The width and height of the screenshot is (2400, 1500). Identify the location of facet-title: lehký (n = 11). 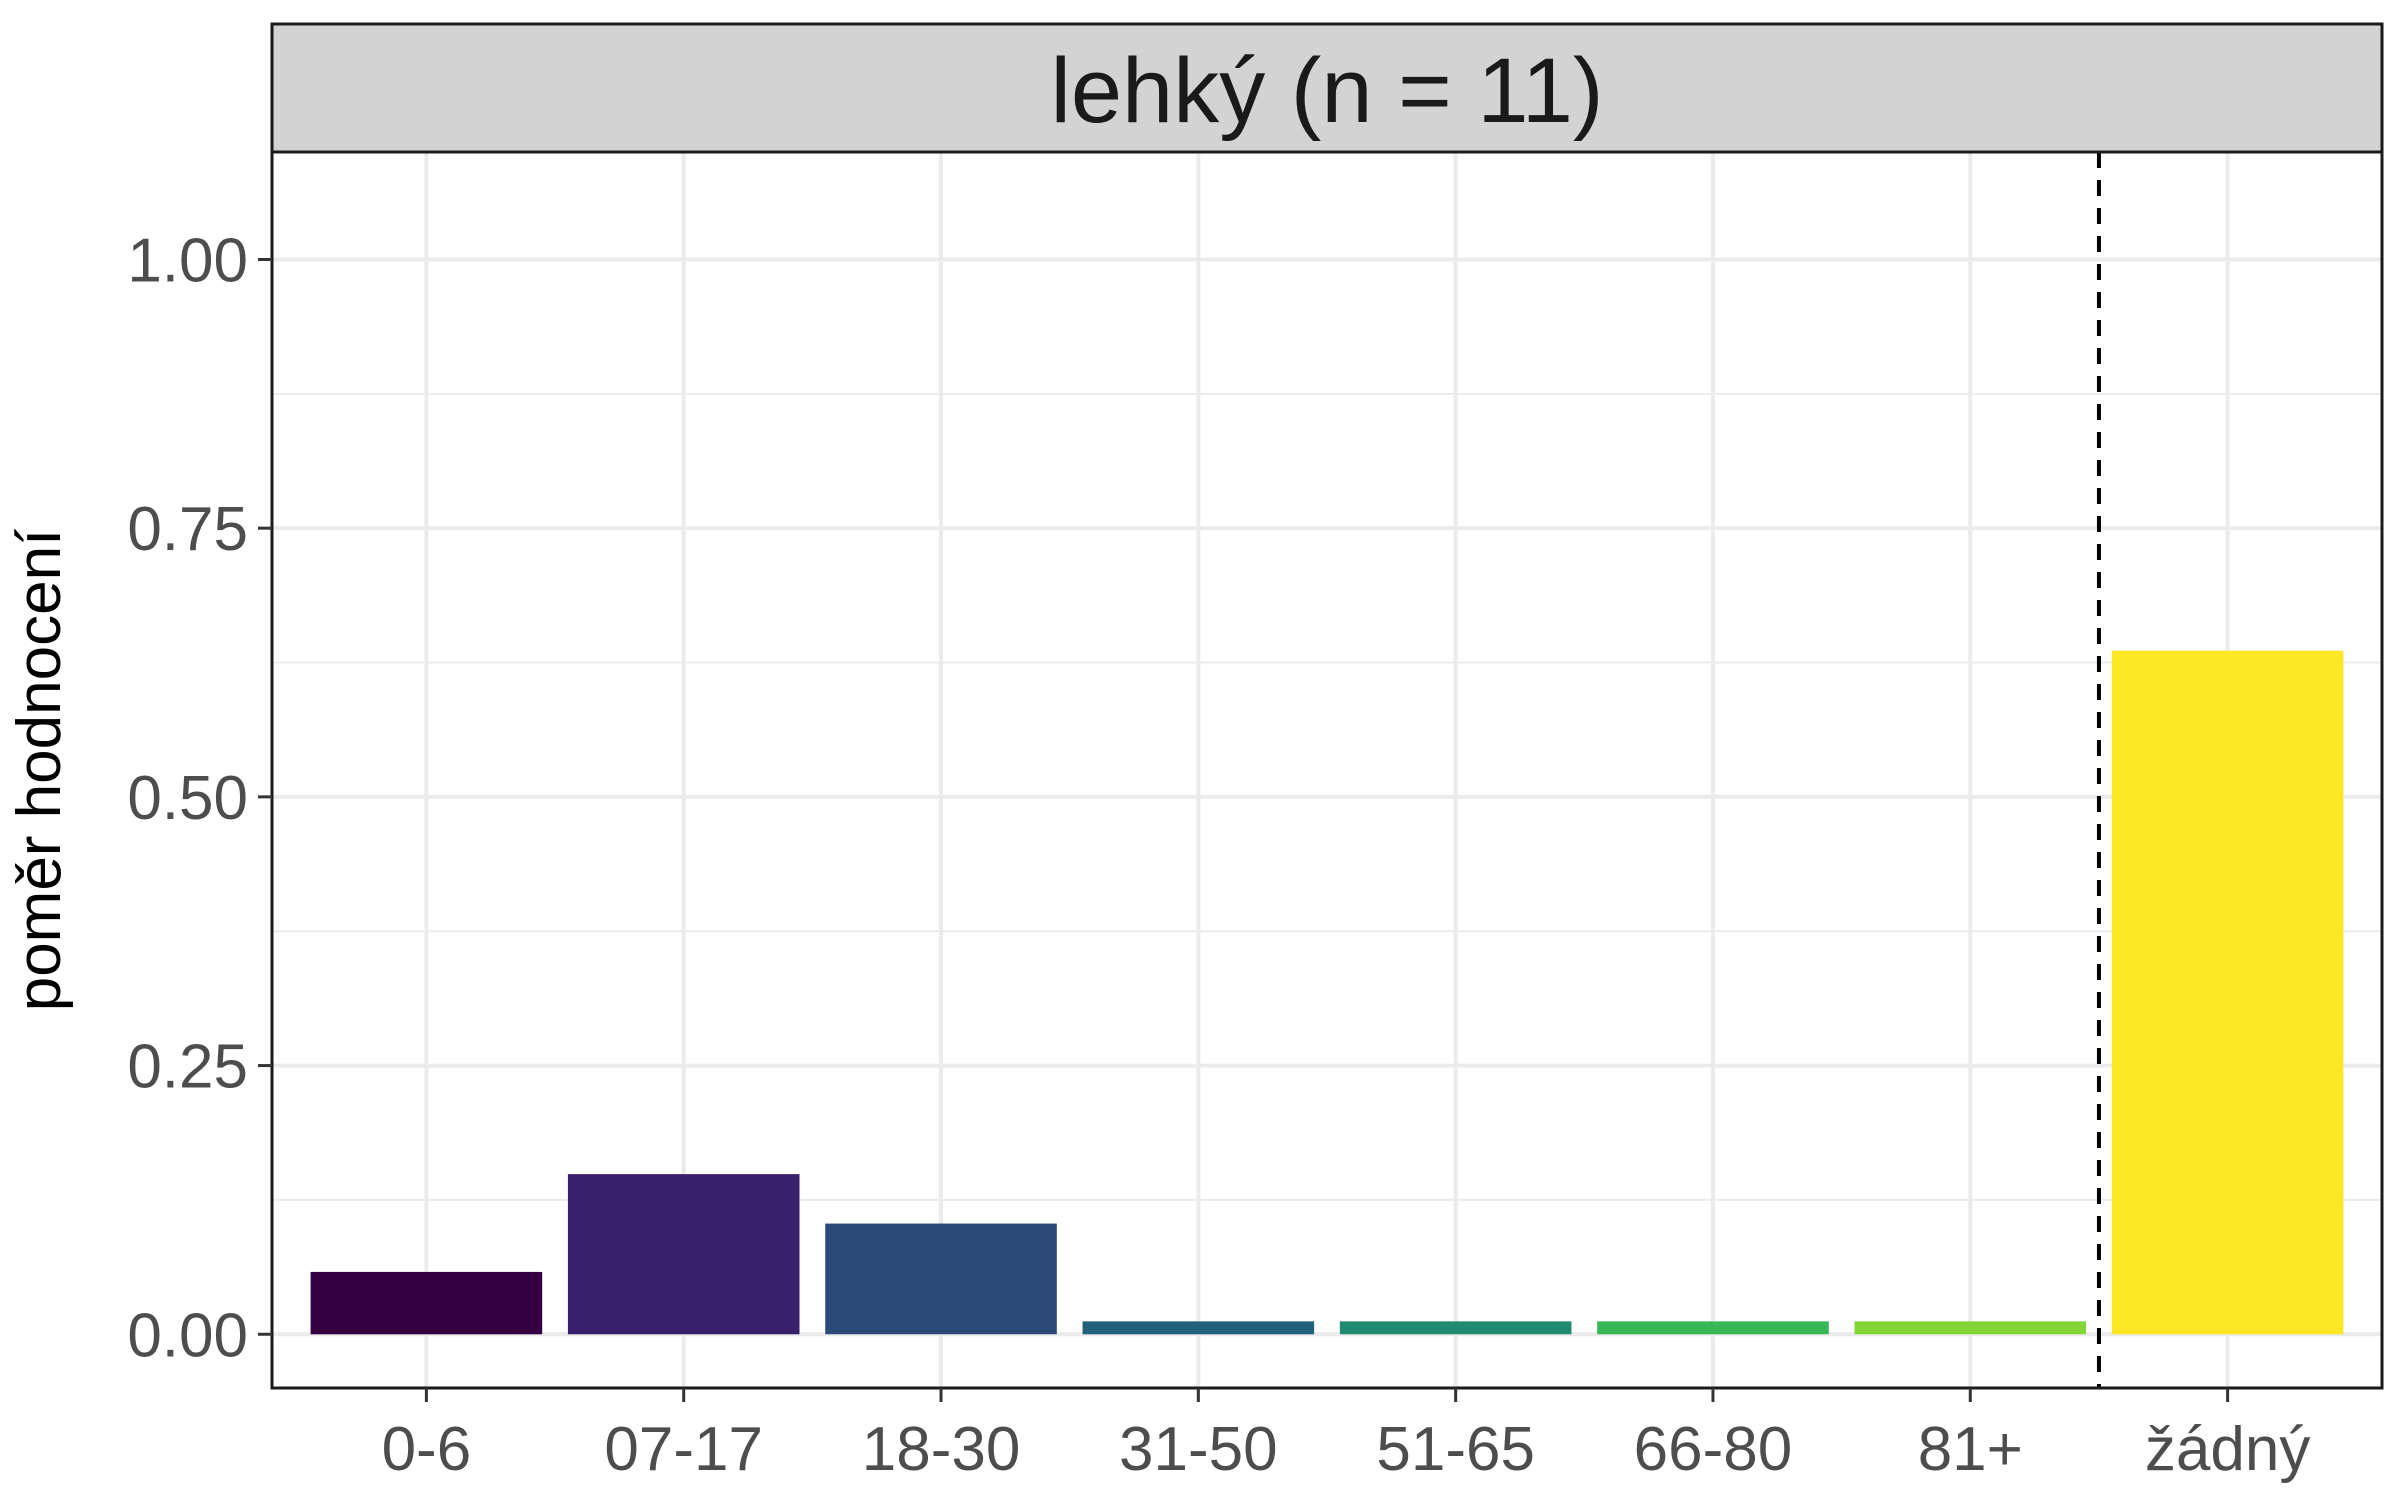
(1326, 91).